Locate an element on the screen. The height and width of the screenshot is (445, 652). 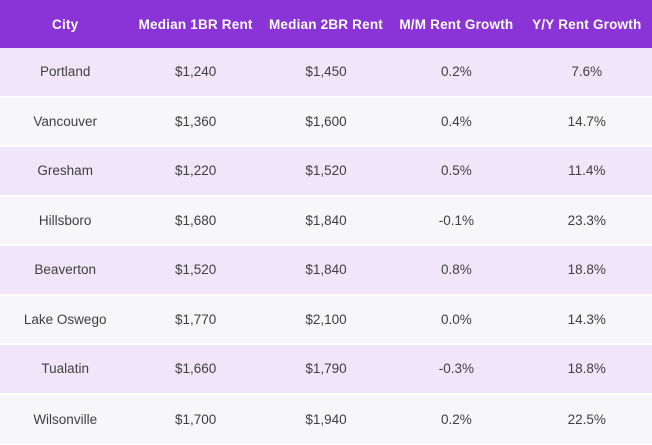
table-row-beaverton: Beaverton $1,520 $1,840 0.8% 18.8% is located at coordinates (326, 271).